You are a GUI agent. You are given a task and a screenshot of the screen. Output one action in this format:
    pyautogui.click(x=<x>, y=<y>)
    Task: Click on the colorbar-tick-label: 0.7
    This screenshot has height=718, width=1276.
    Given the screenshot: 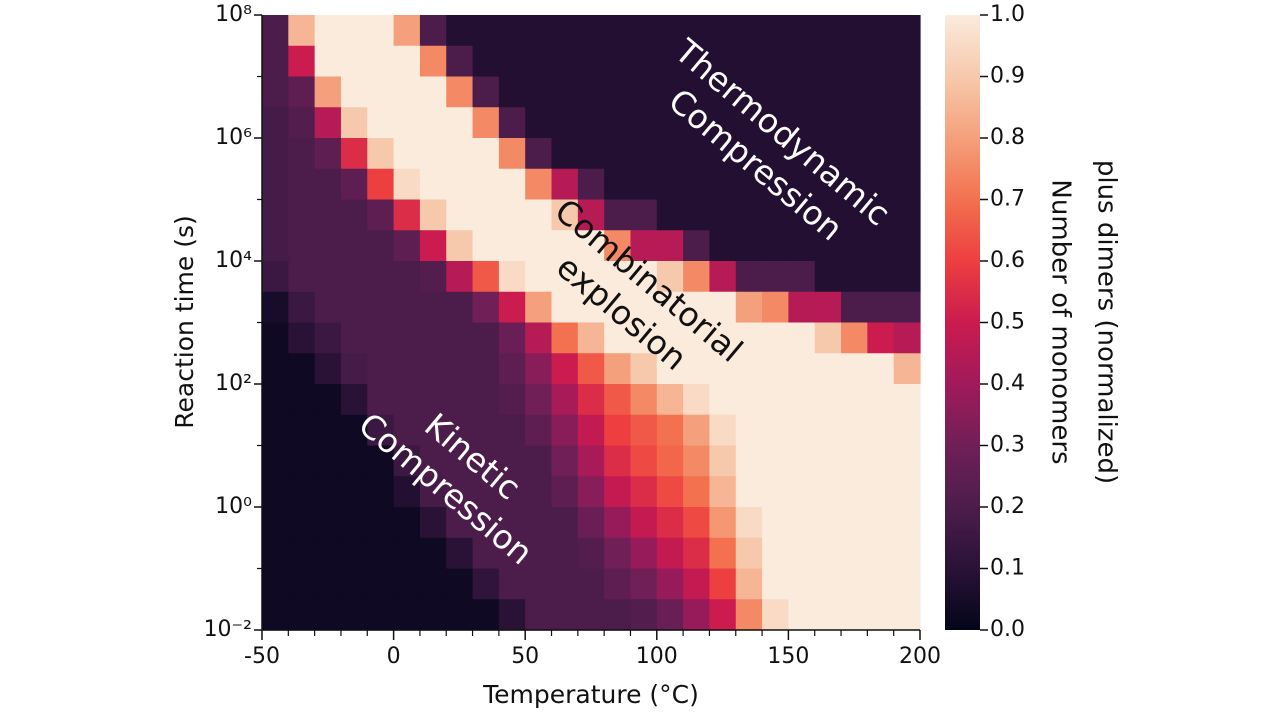 What is the action you would take?
    pyautogui.click(x=1007, y=199)
    